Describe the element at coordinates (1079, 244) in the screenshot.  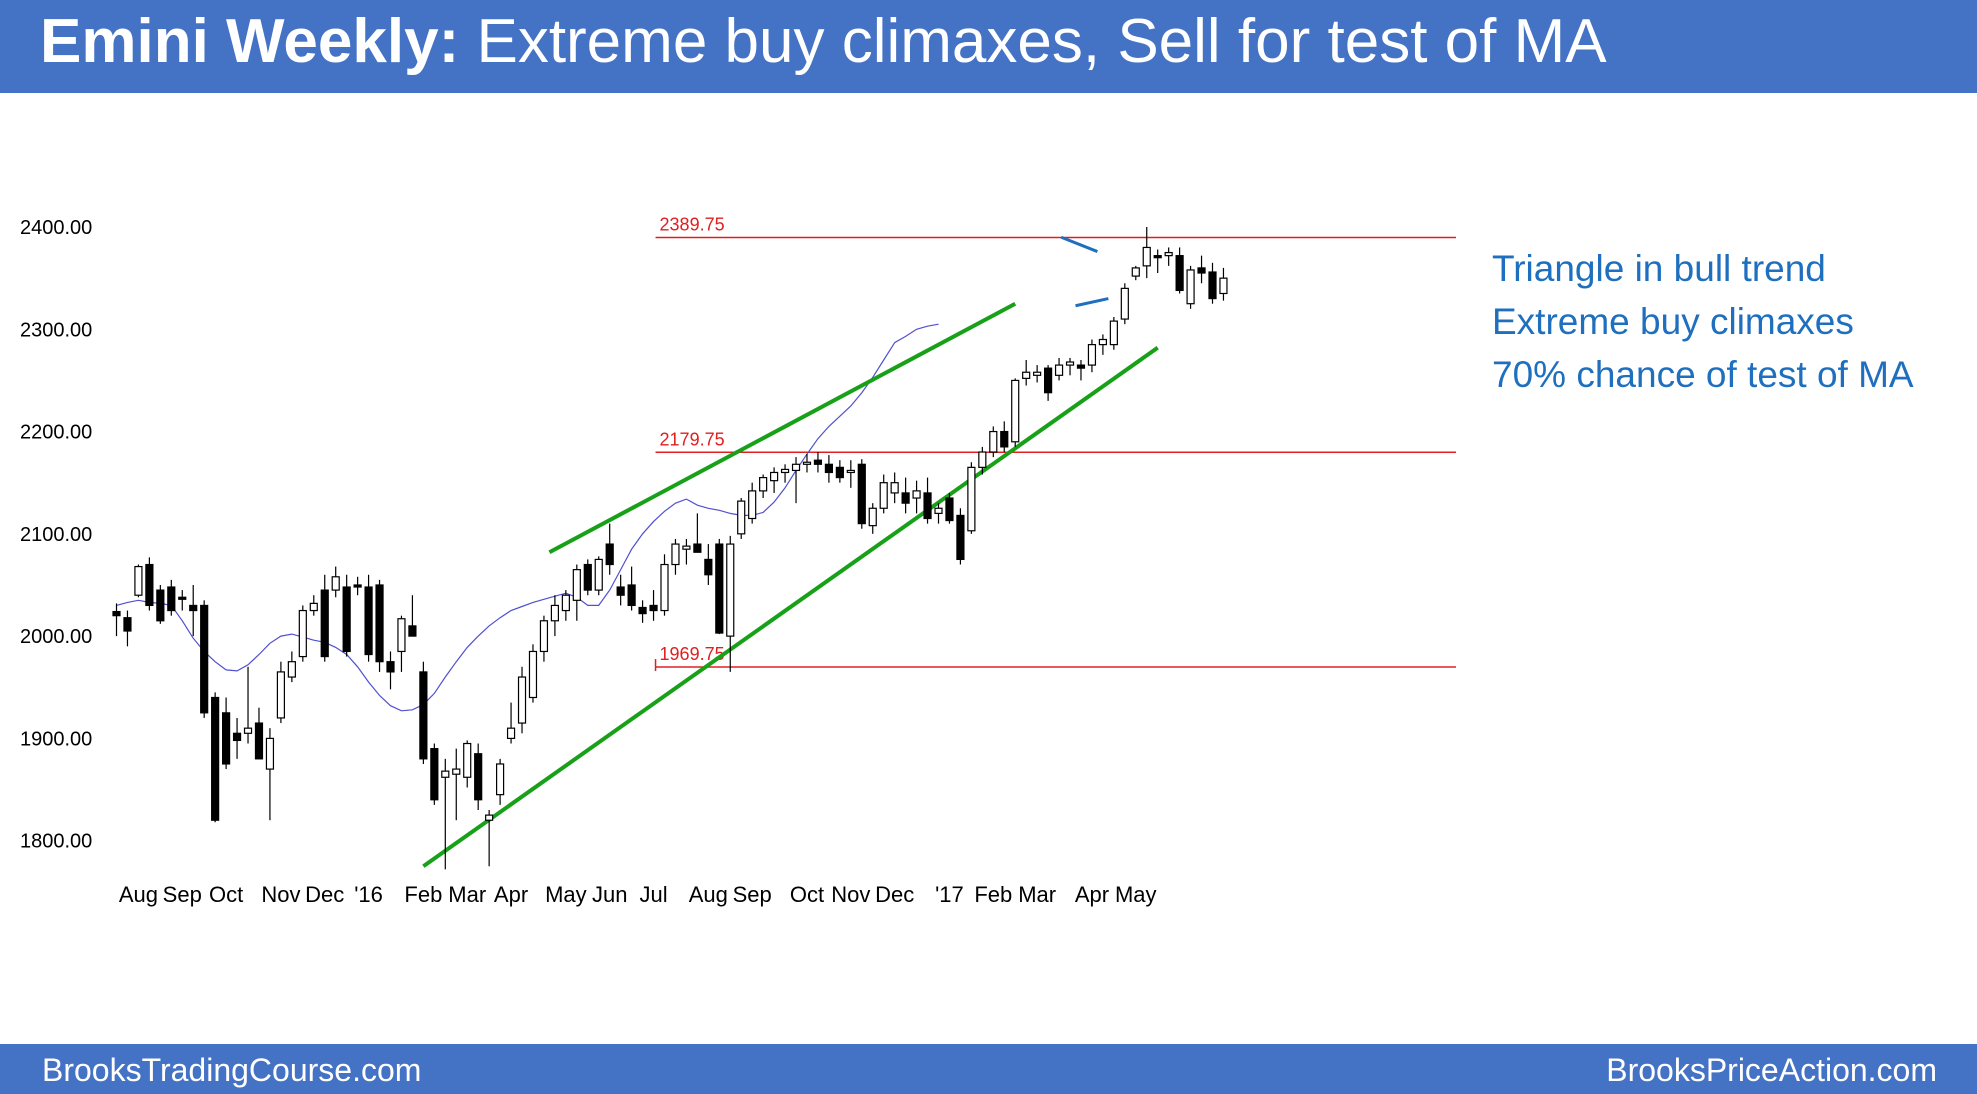
I see `triangle-upper-line` at that location.